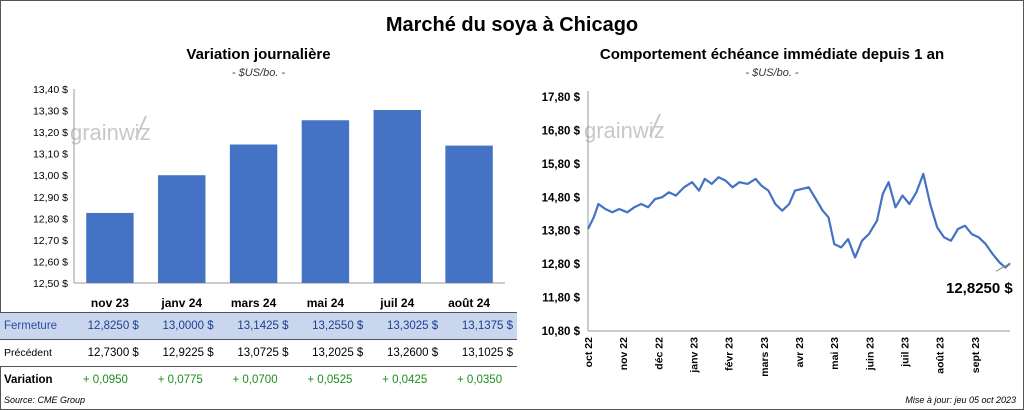 The image size is (1024, 410). I want to click on table-cell: 12,9225 $, so click(180, 353).